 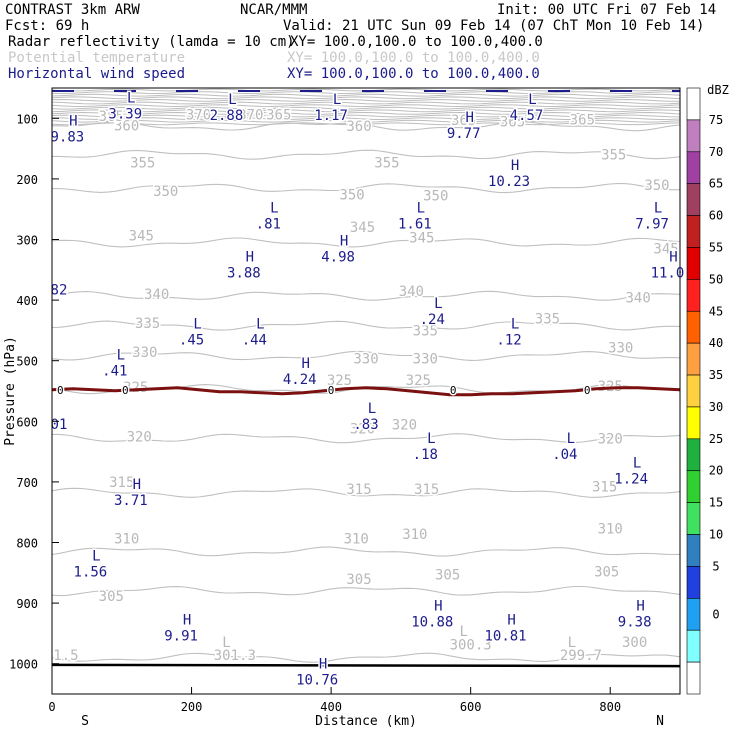 I want to click on wind-extremum-value: 01, so click(x=59, y=425).